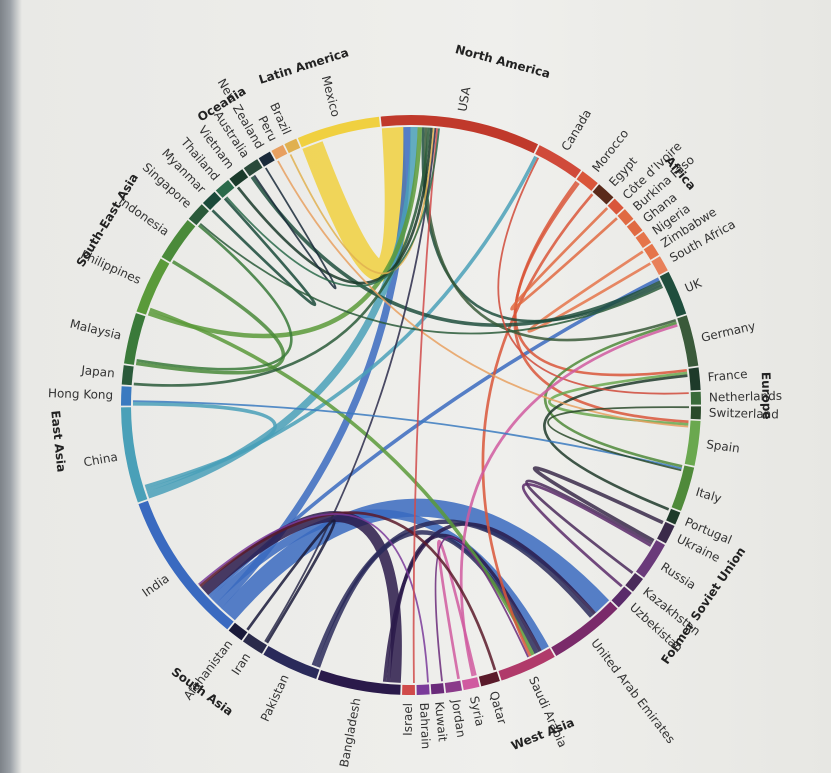 The width and height of the screenshot is (831, 773). What do you see at coordinates (678, 576) in the screenshot?
I see `label-russia: Russia` at bounding box center [678, 576].